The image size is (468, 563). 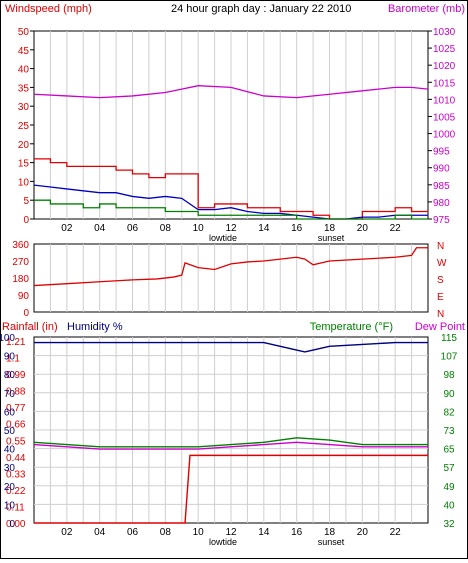 I want to click on hour-tick-label: 06, so click(x=133, y=532).